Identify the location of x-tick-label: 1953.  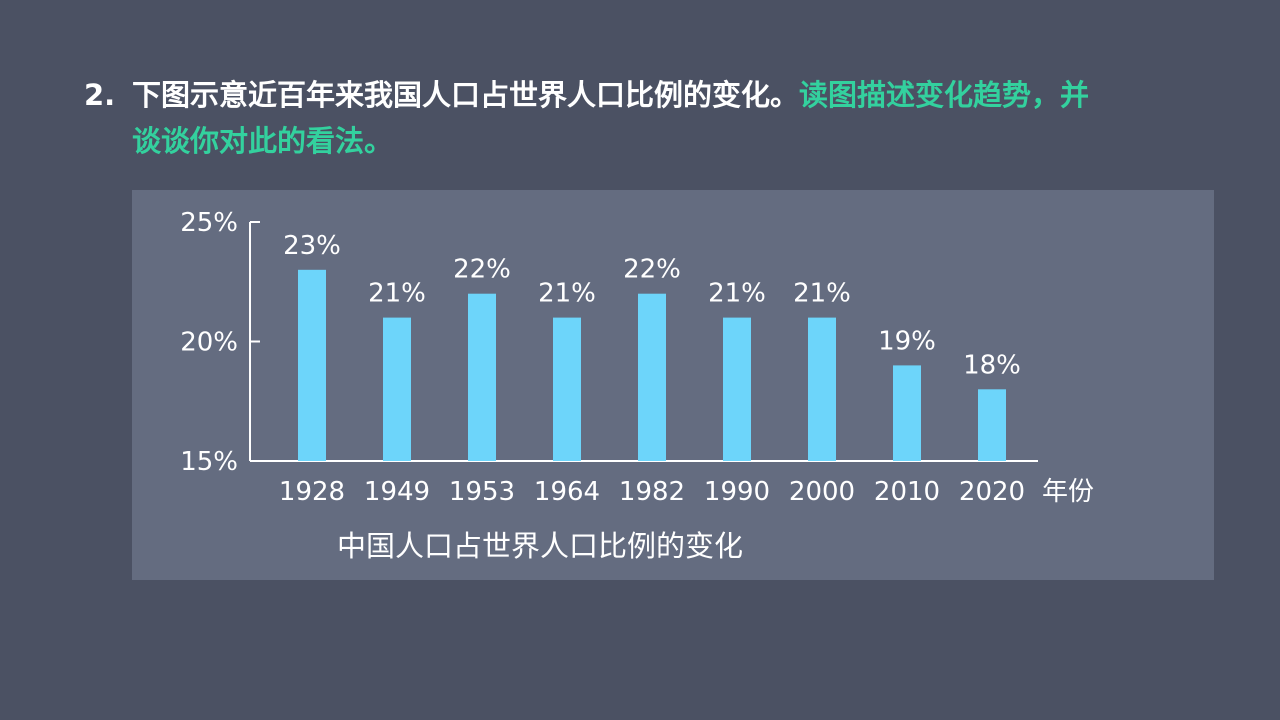
(482, 492).